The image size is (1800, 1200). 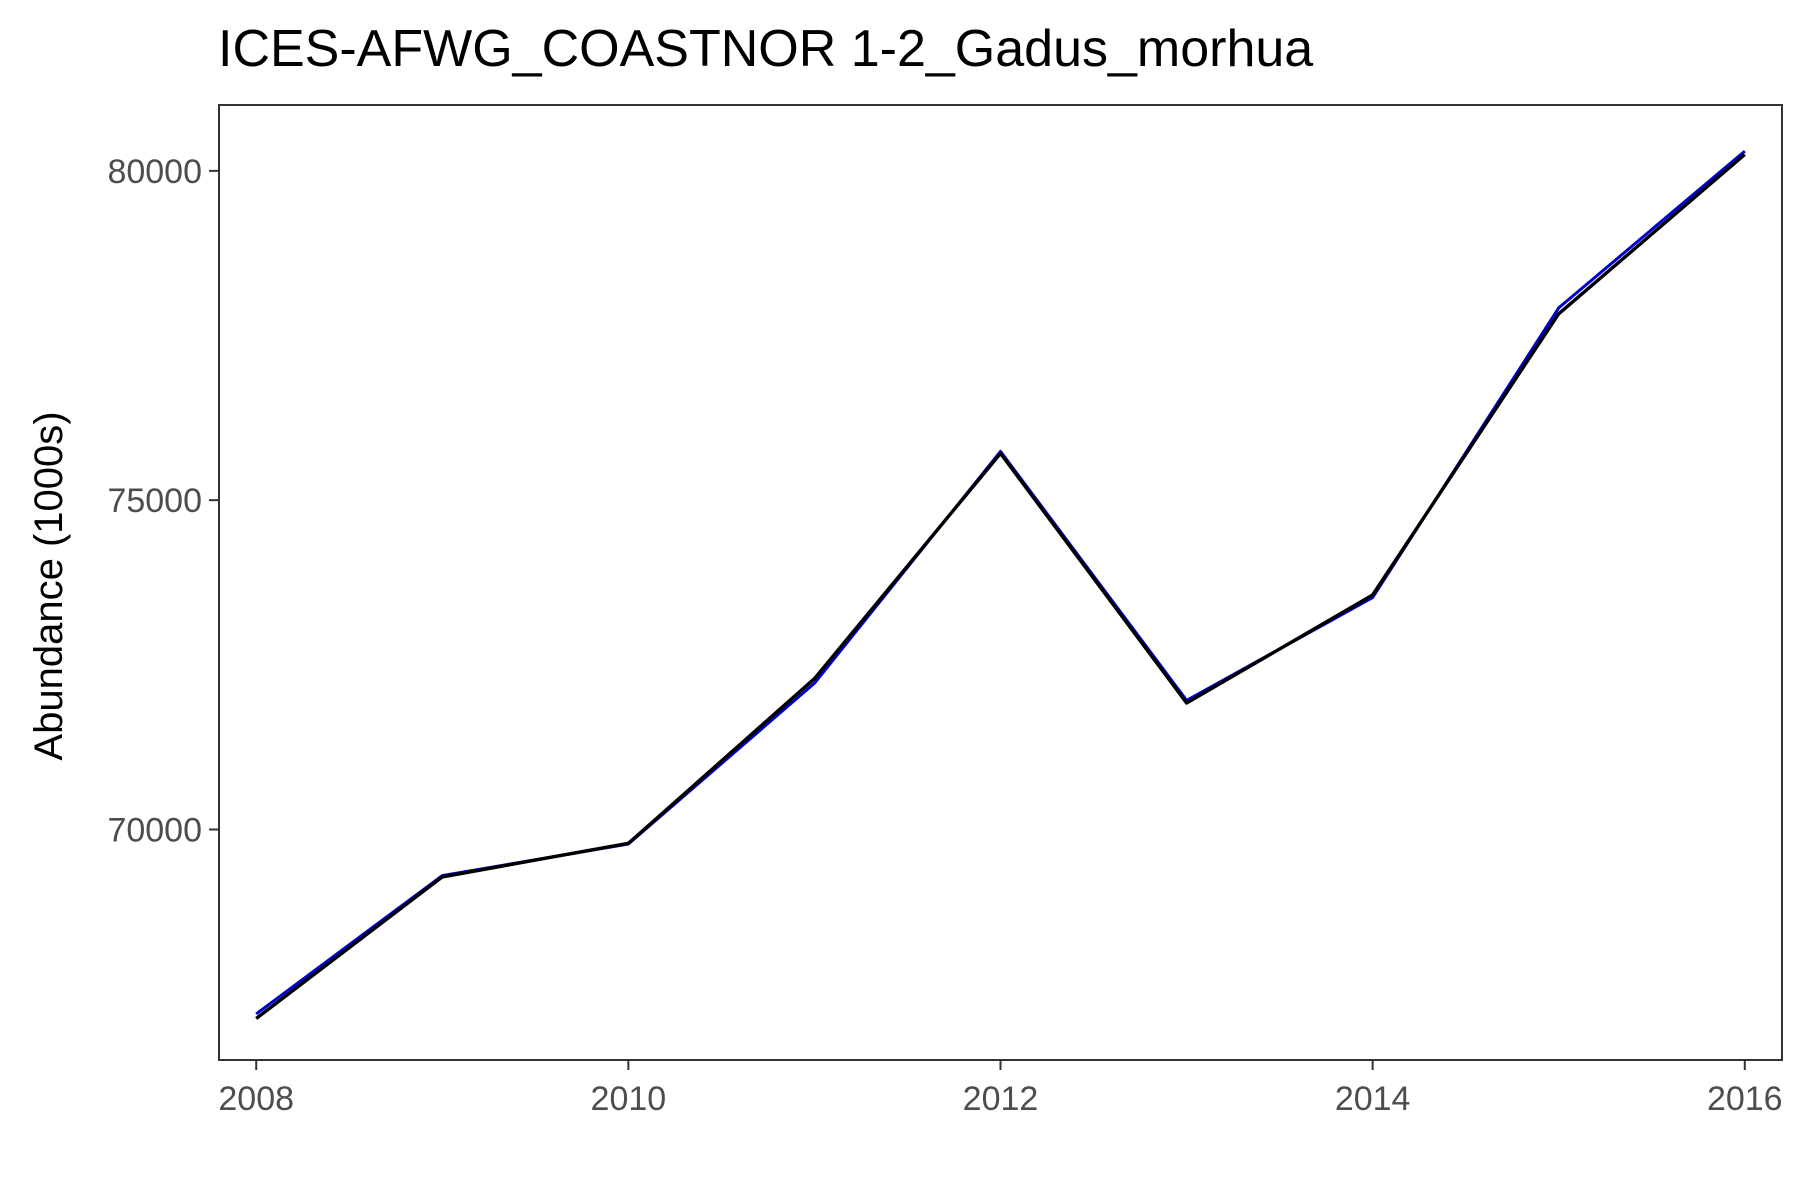 What do you see at coordinates (1001, 1099) in the screenshot?
I see `x-tick-label: 2012` at bounding box center [1001, 1099].